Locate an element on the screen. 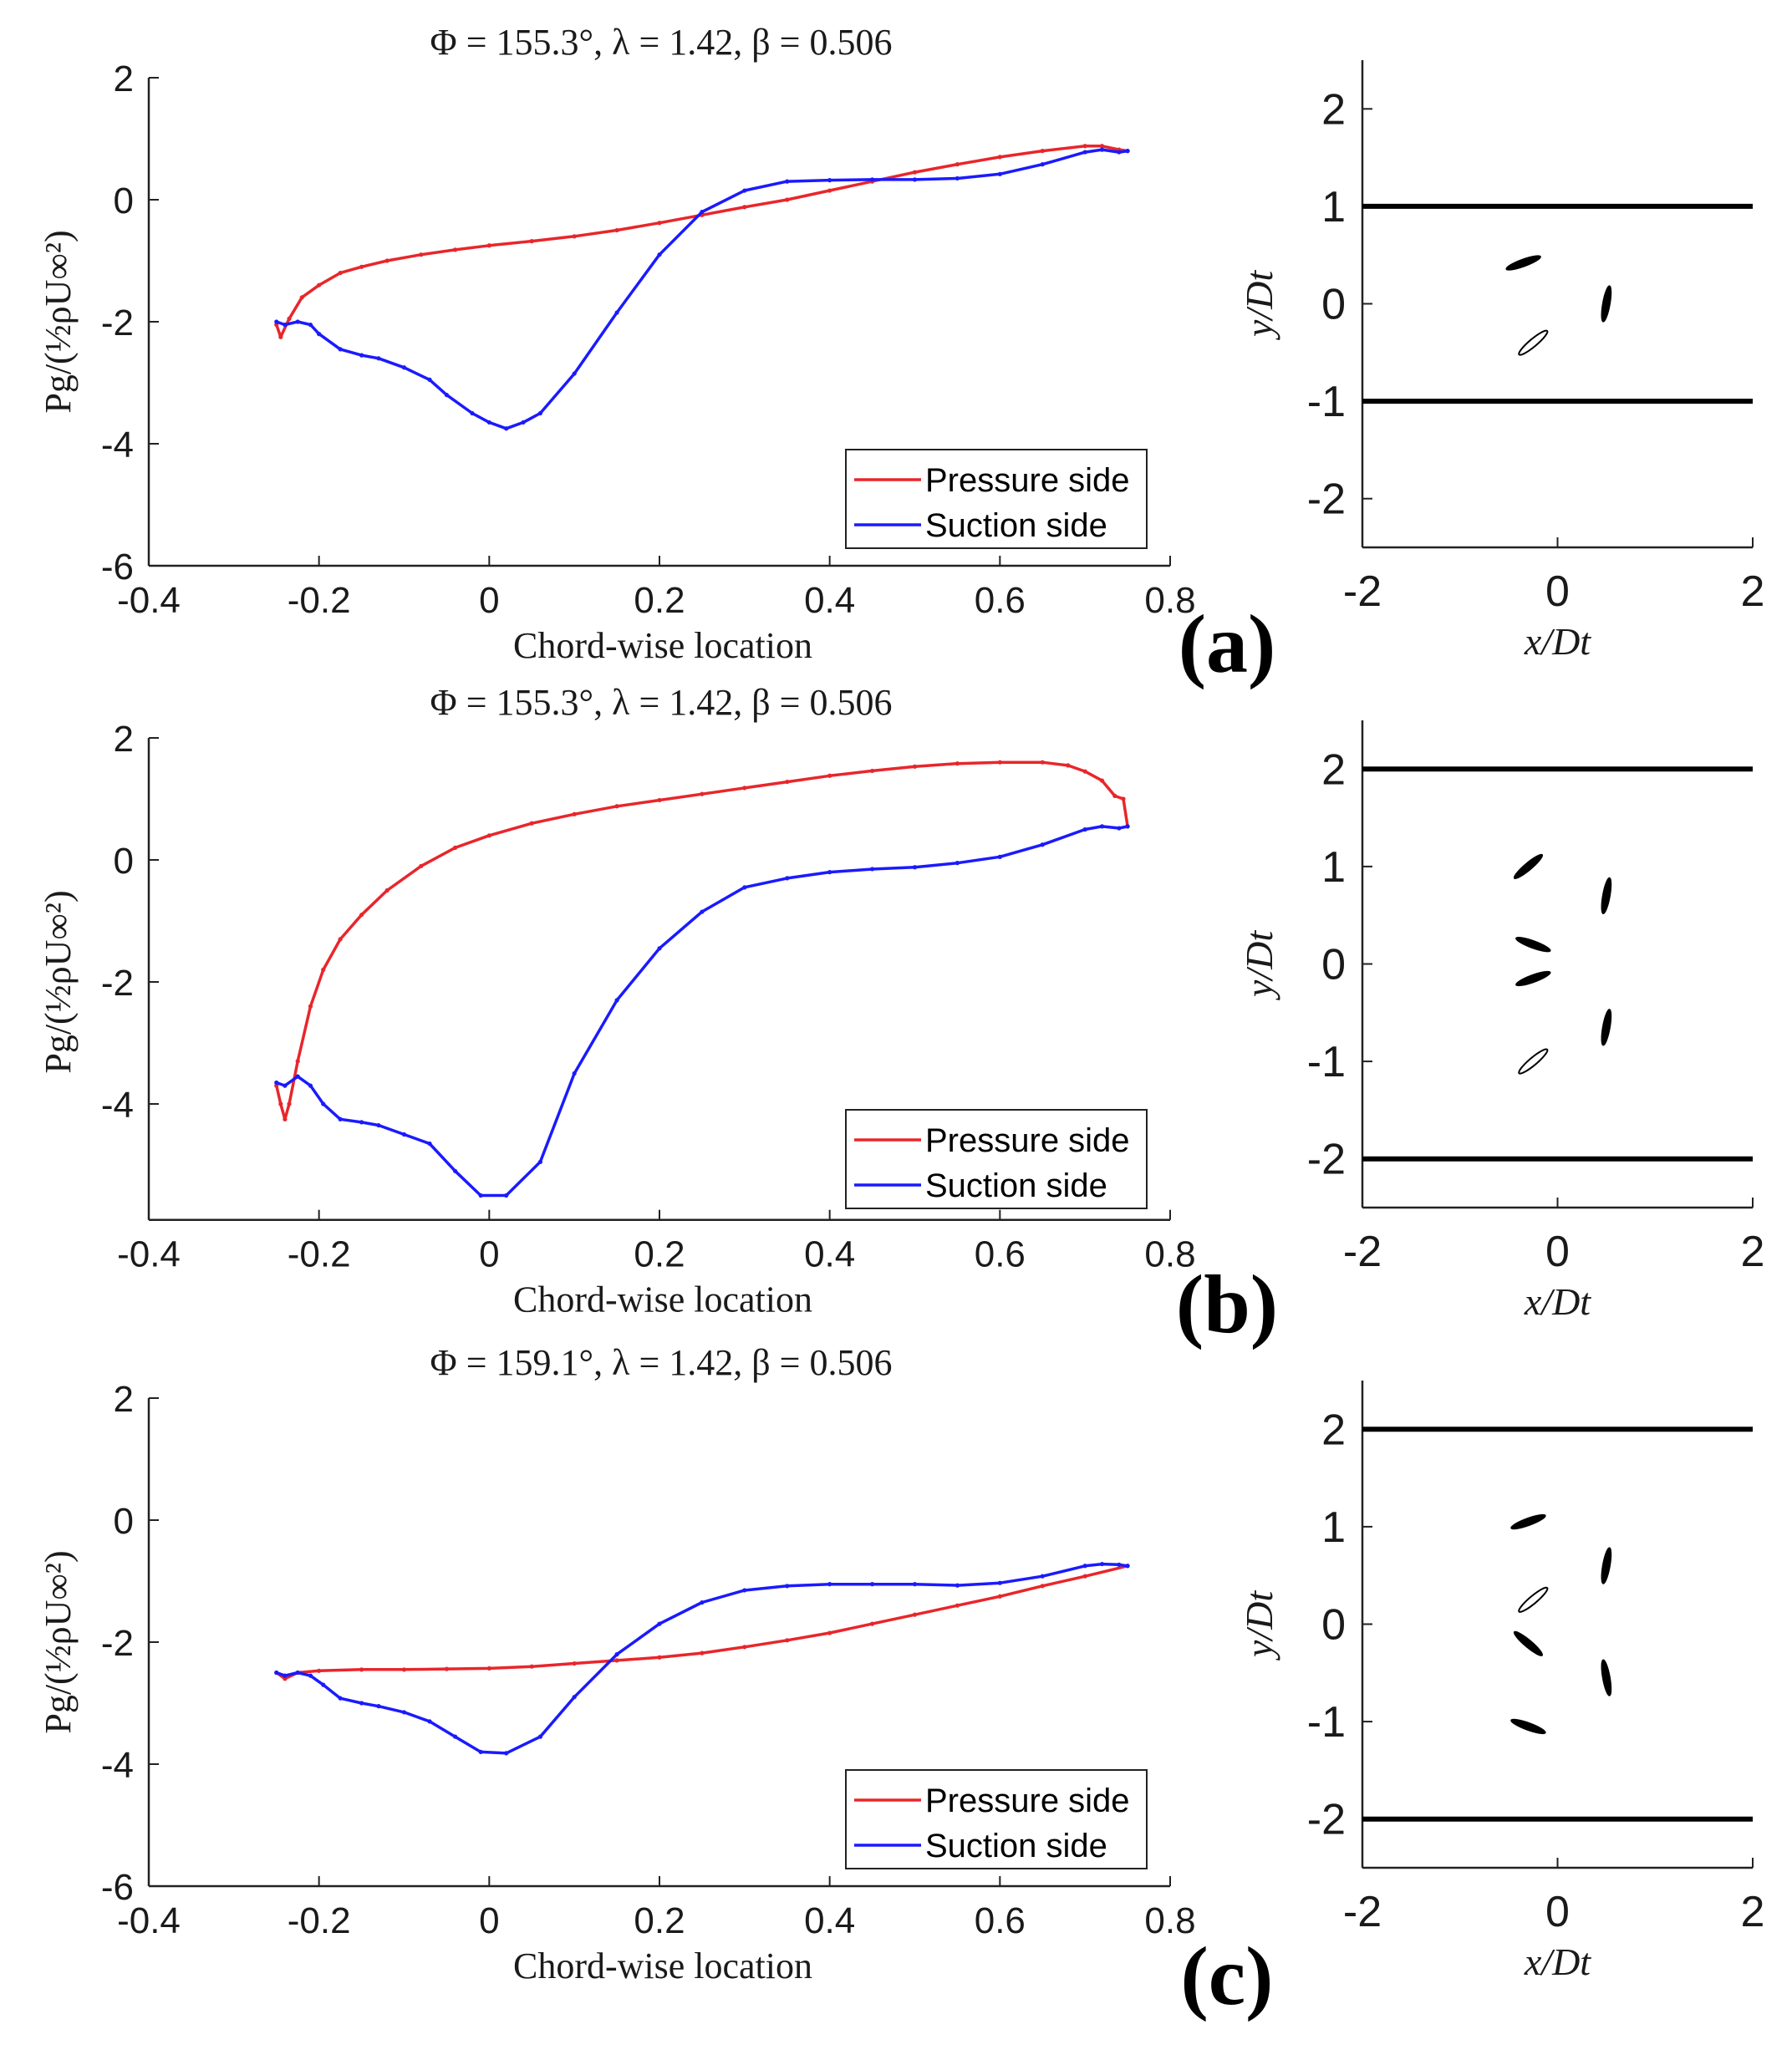  y-axis-label: Pg/(½ρU∞²) is located at coordinates (58, 982).